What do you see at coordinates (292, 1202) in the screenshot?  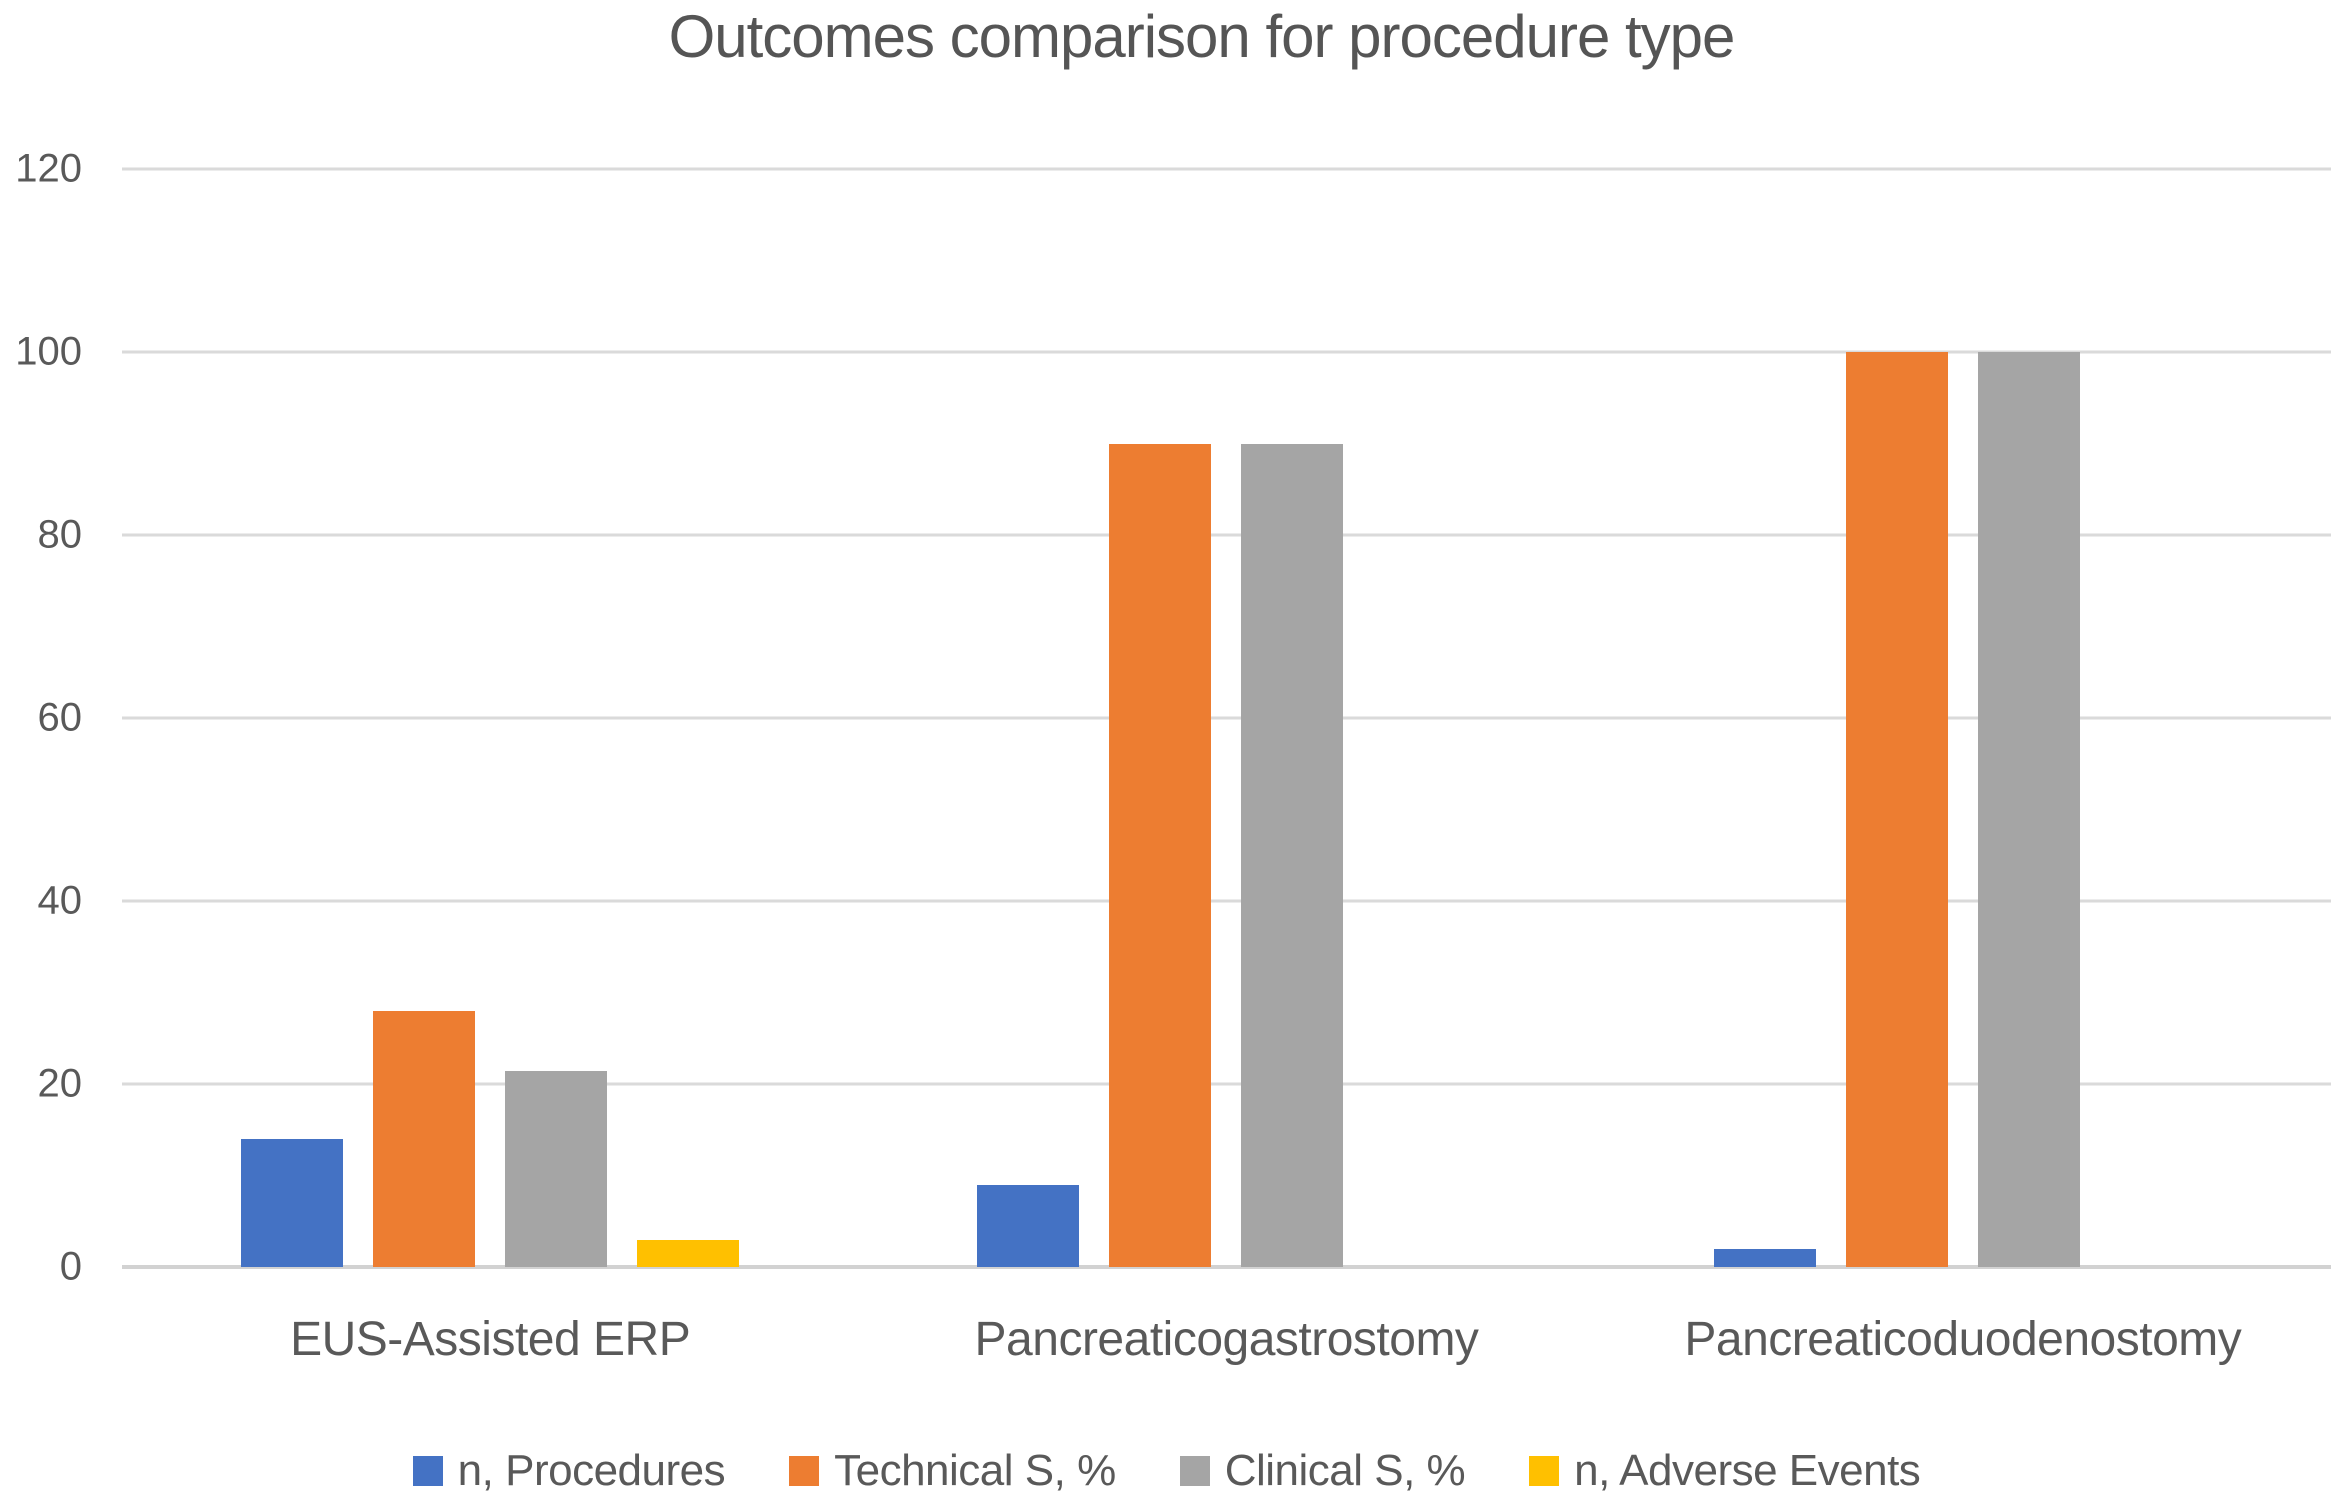 I see `bar-n-procedures-eus-assisted-erp` at bounding box center [292, 1202].